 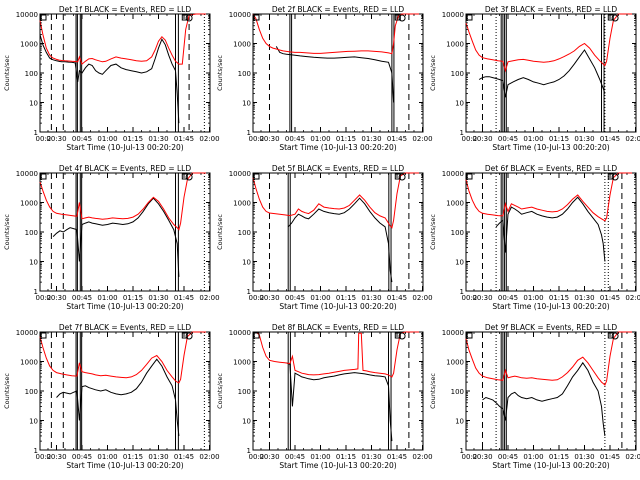 I want to click on panel-title: Det 9f BLACK = Events, RED = LLD, so click(x=551, y=327).